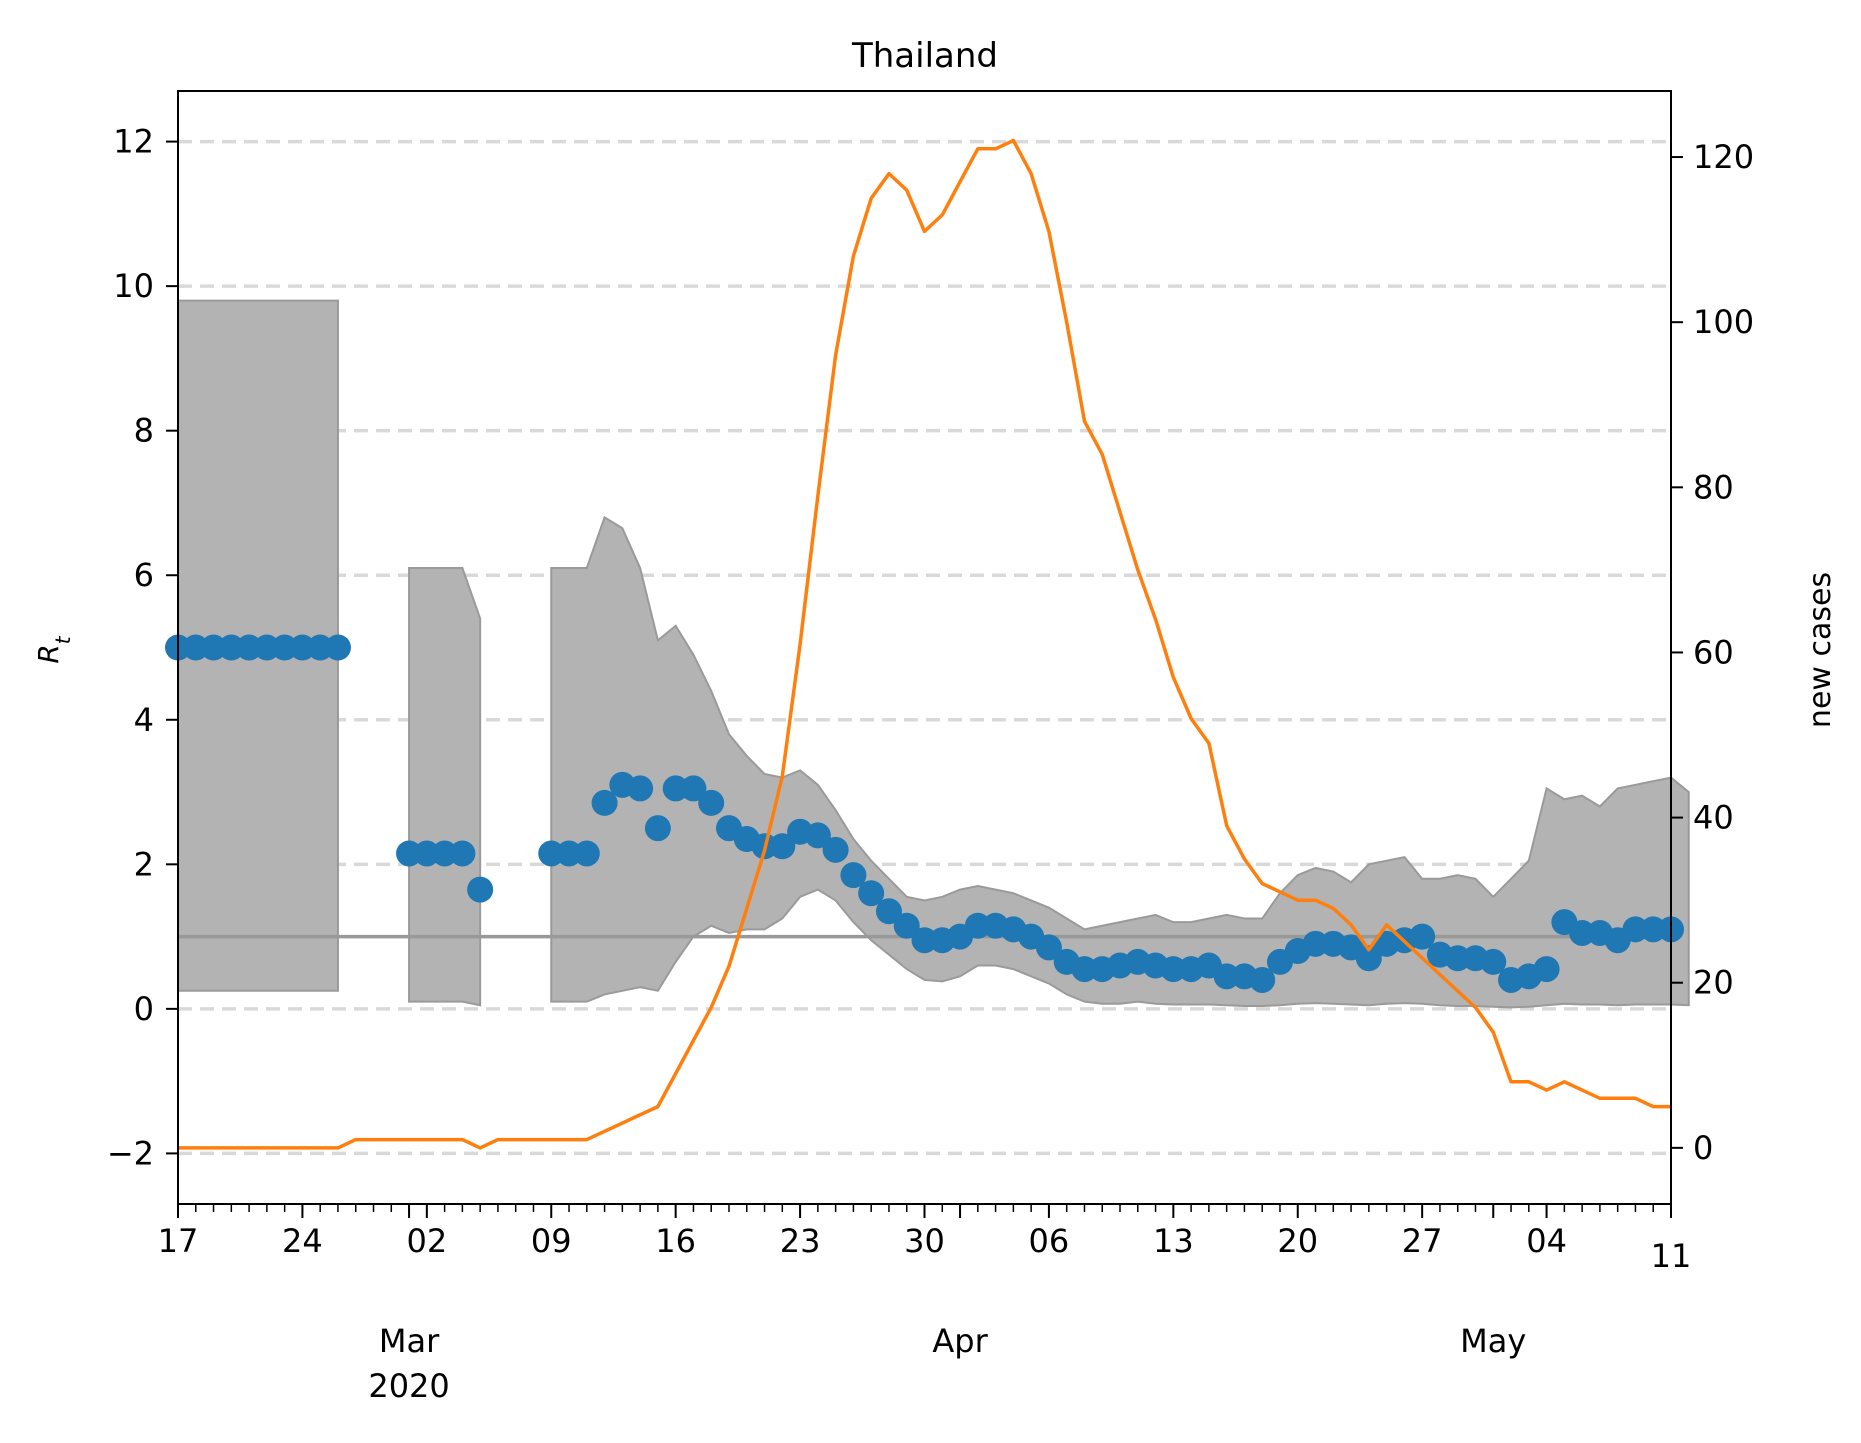 Image resolution: width=1861 pixels, height=1443 pixels. What do you see at coordinates (1049, 1241) in the screenshot?
I see `x-tick-label: 06` at bounding box center [1049, 1241].